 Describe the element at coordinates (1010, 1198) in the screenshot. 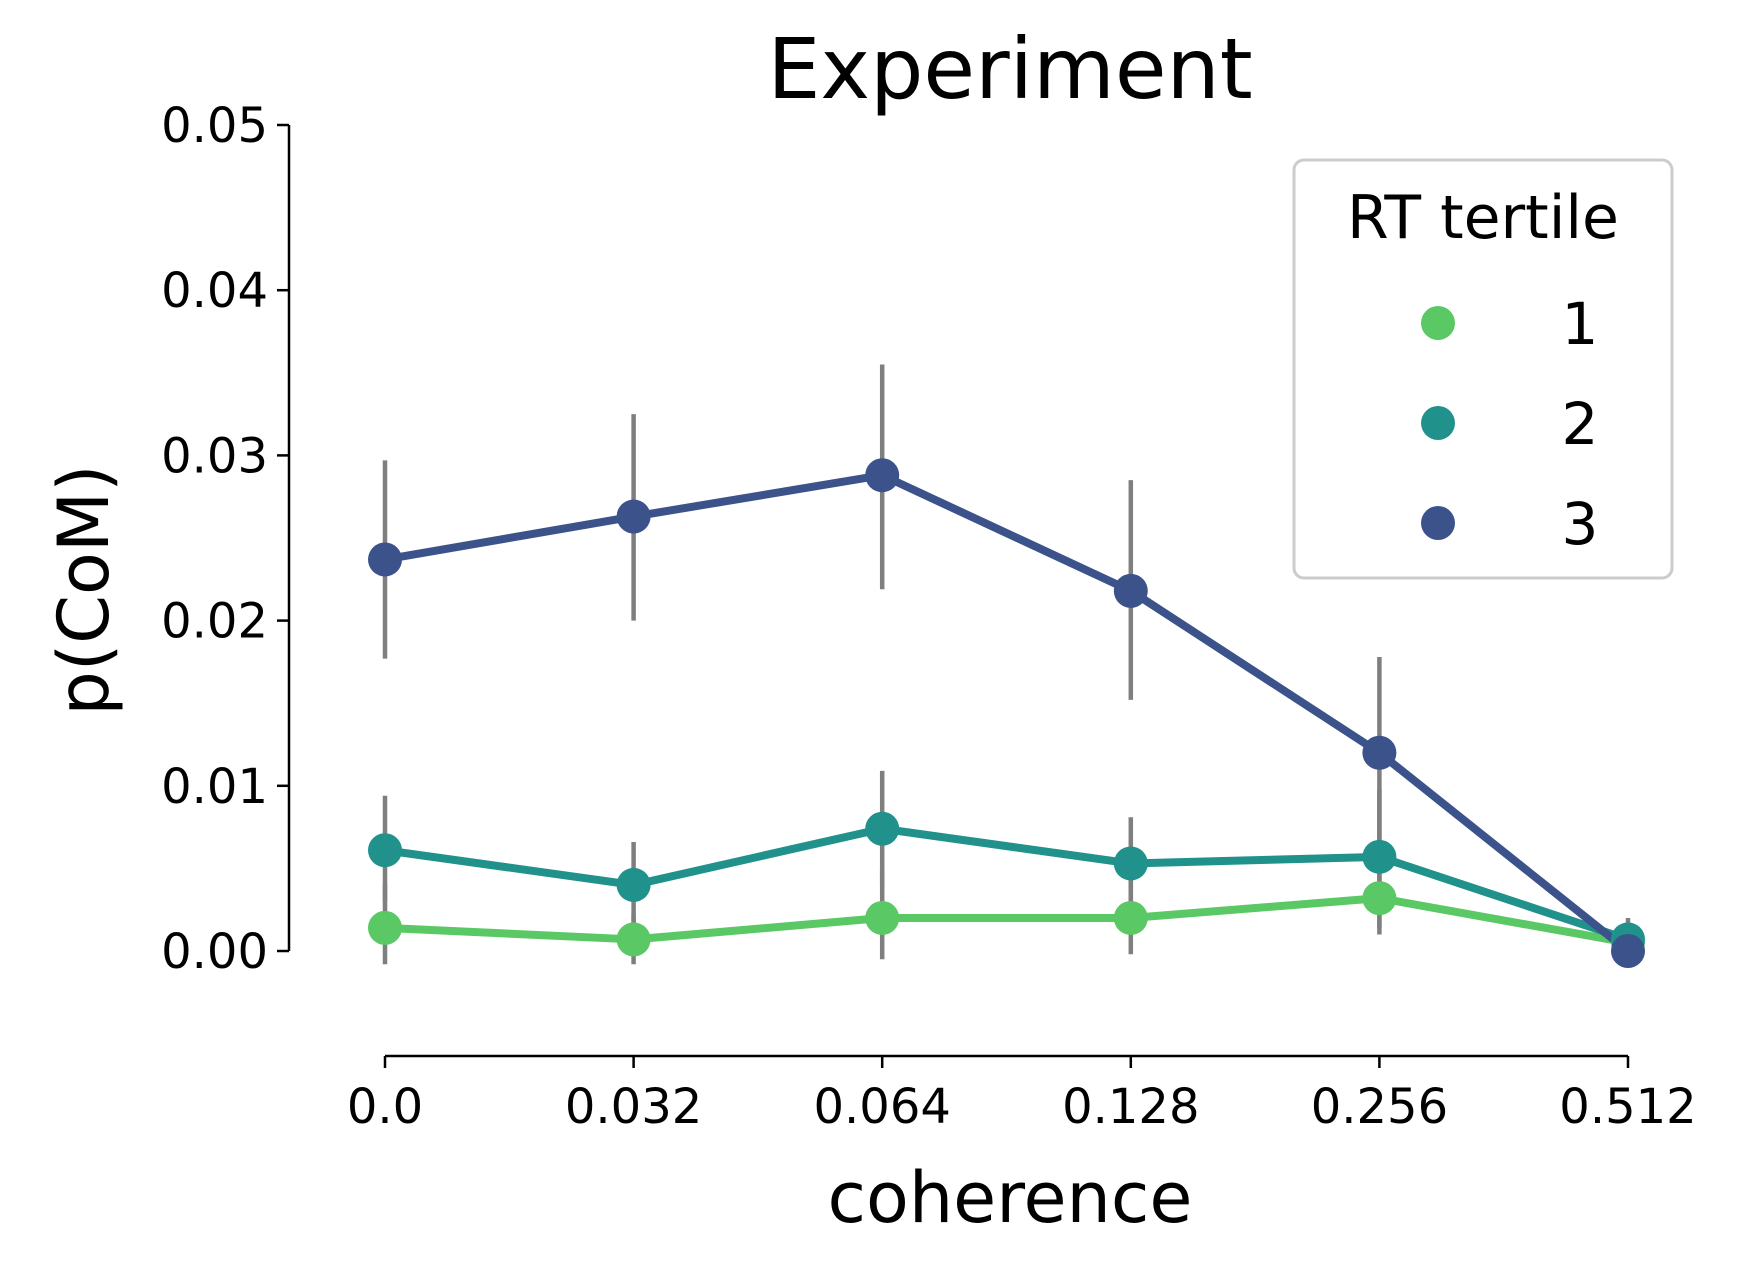

I see `x-axis-title: coherence` at that location.